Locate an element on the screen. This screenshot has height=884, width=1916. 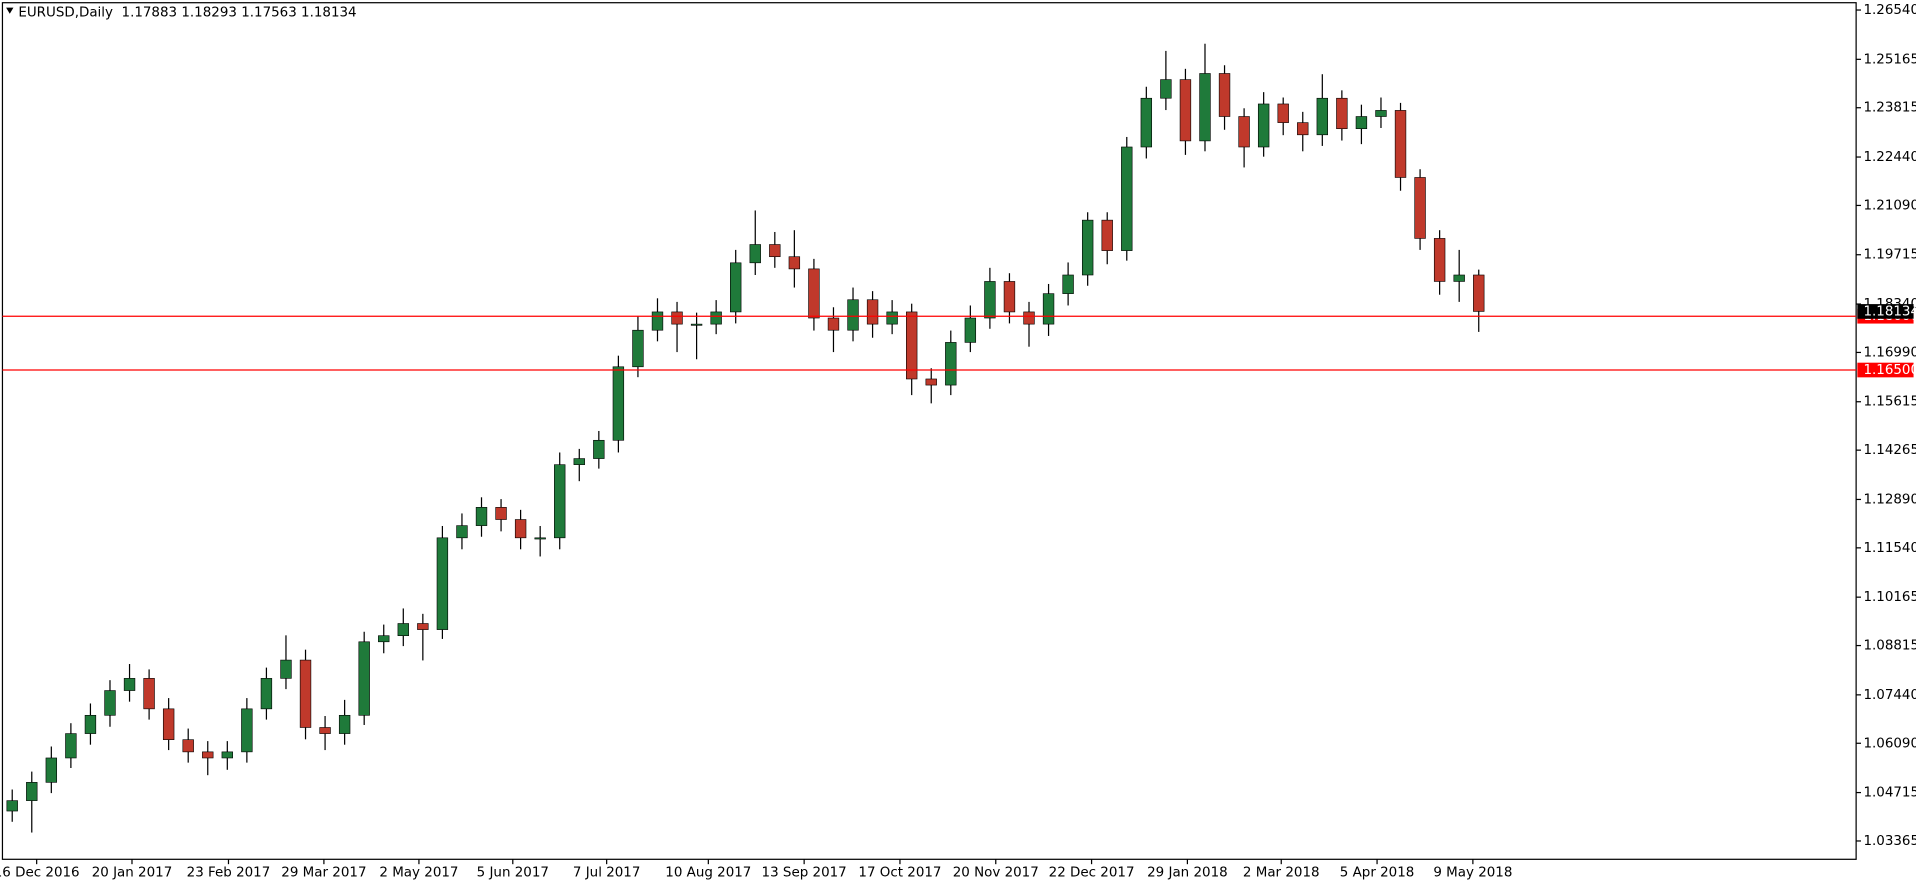
y-tick-label: 1.19715 is located at coordinates (1889, 255).